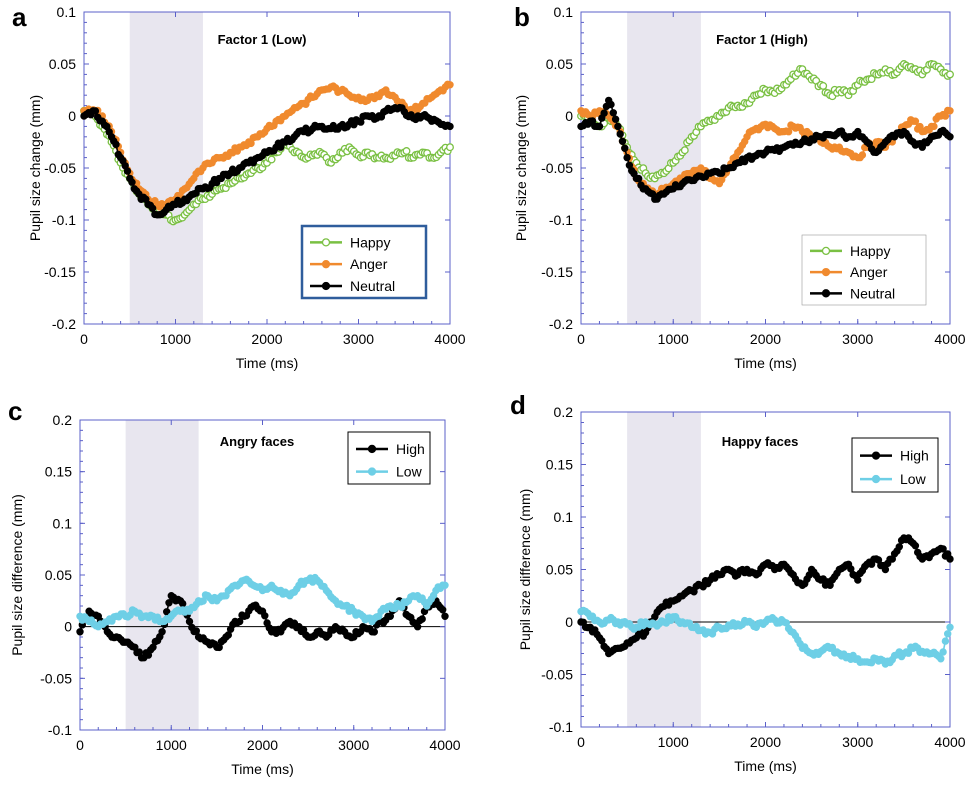 This screenshot has width=969, height=790. I want to click on y-tick-label: -0.2, so click(64, 324).